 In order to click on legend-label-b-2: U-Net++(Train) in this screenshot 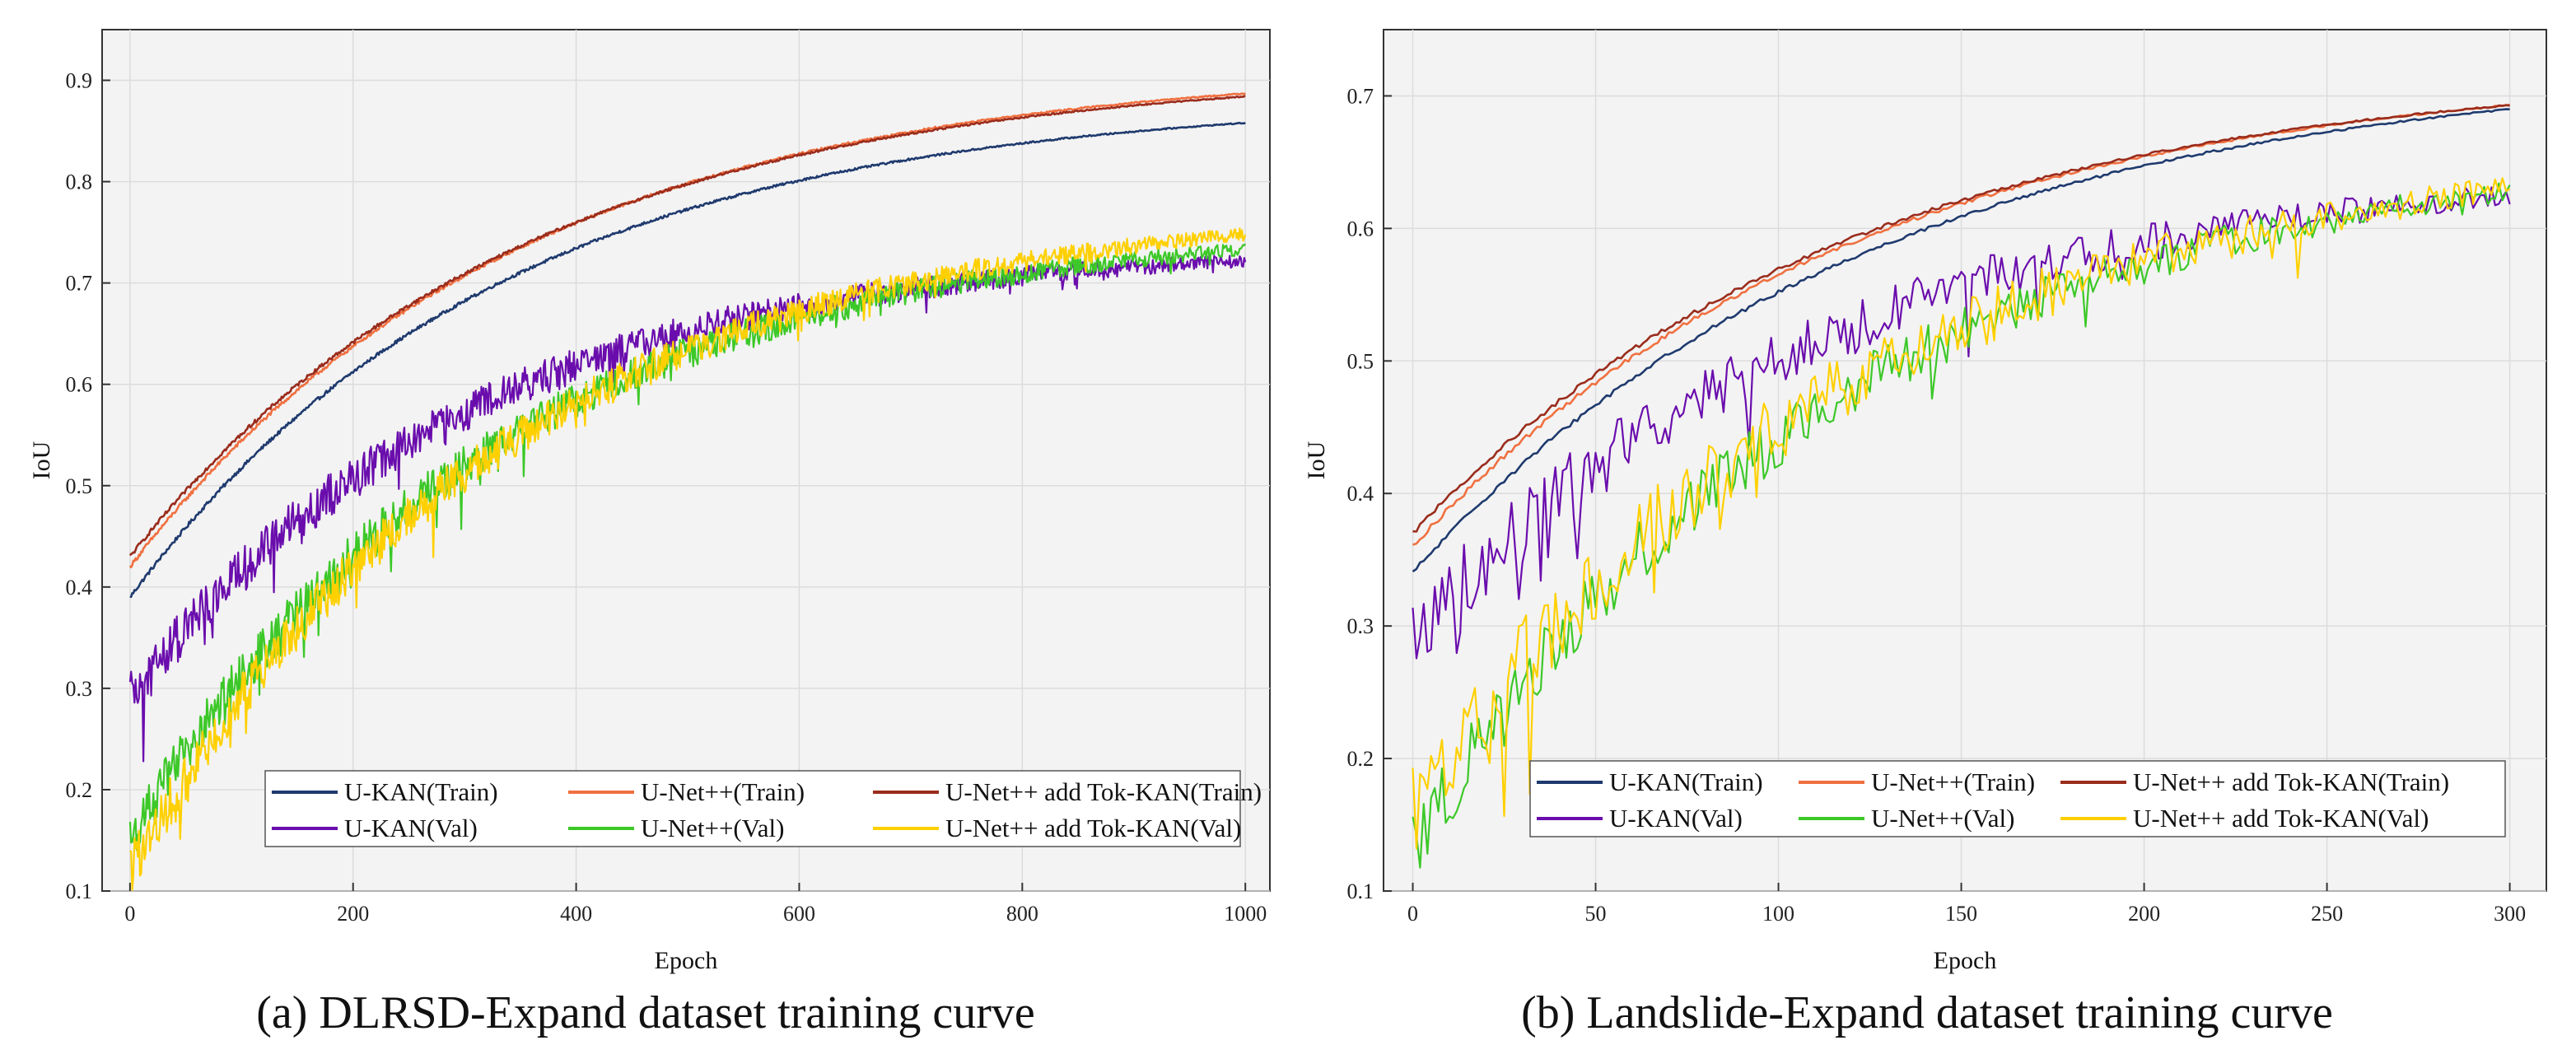, I will do `click(1953, 781)`.